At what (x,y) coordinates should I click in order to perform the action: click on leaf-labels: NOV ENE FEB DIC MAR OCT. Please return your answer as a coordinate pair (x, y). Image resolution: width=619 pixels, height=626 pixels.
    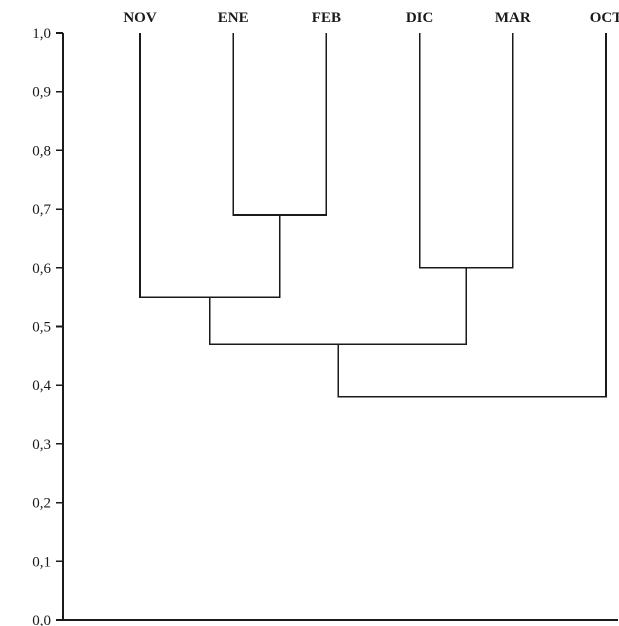
    Looking at the image, I should click on (371, 18).